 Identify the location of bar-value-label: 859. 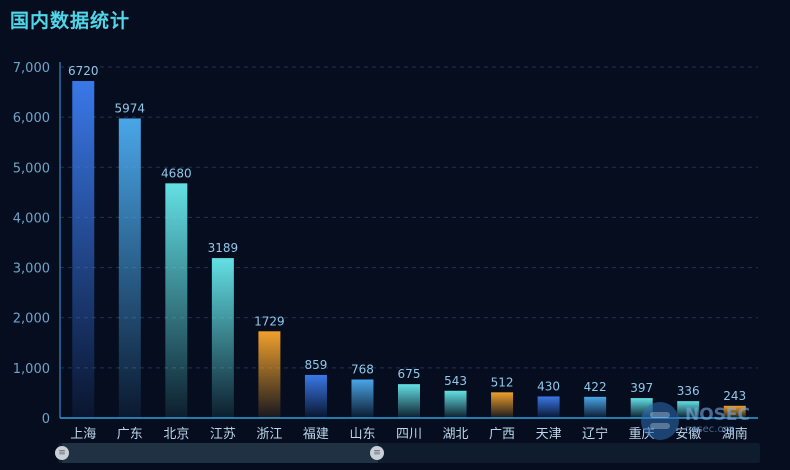
(315, 365).